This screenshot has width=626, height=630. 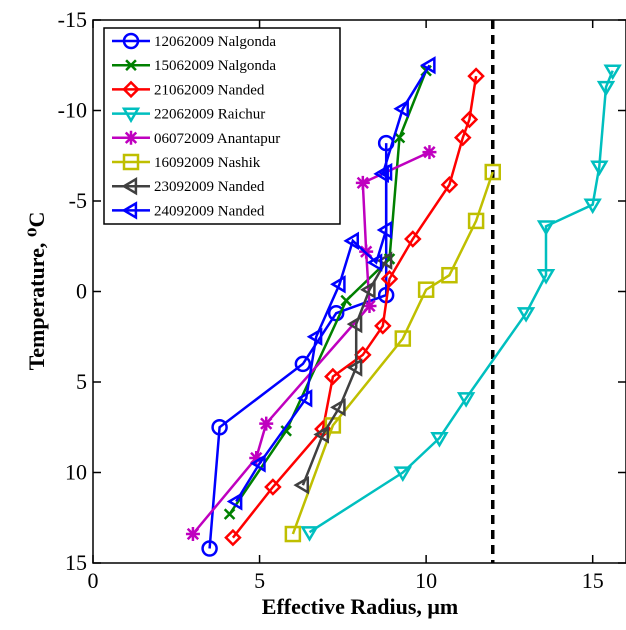 What do you see at coordinates (78, 200) in the screenshot?
I see `y-tick-label: -5` at bounding box center [78, 200].